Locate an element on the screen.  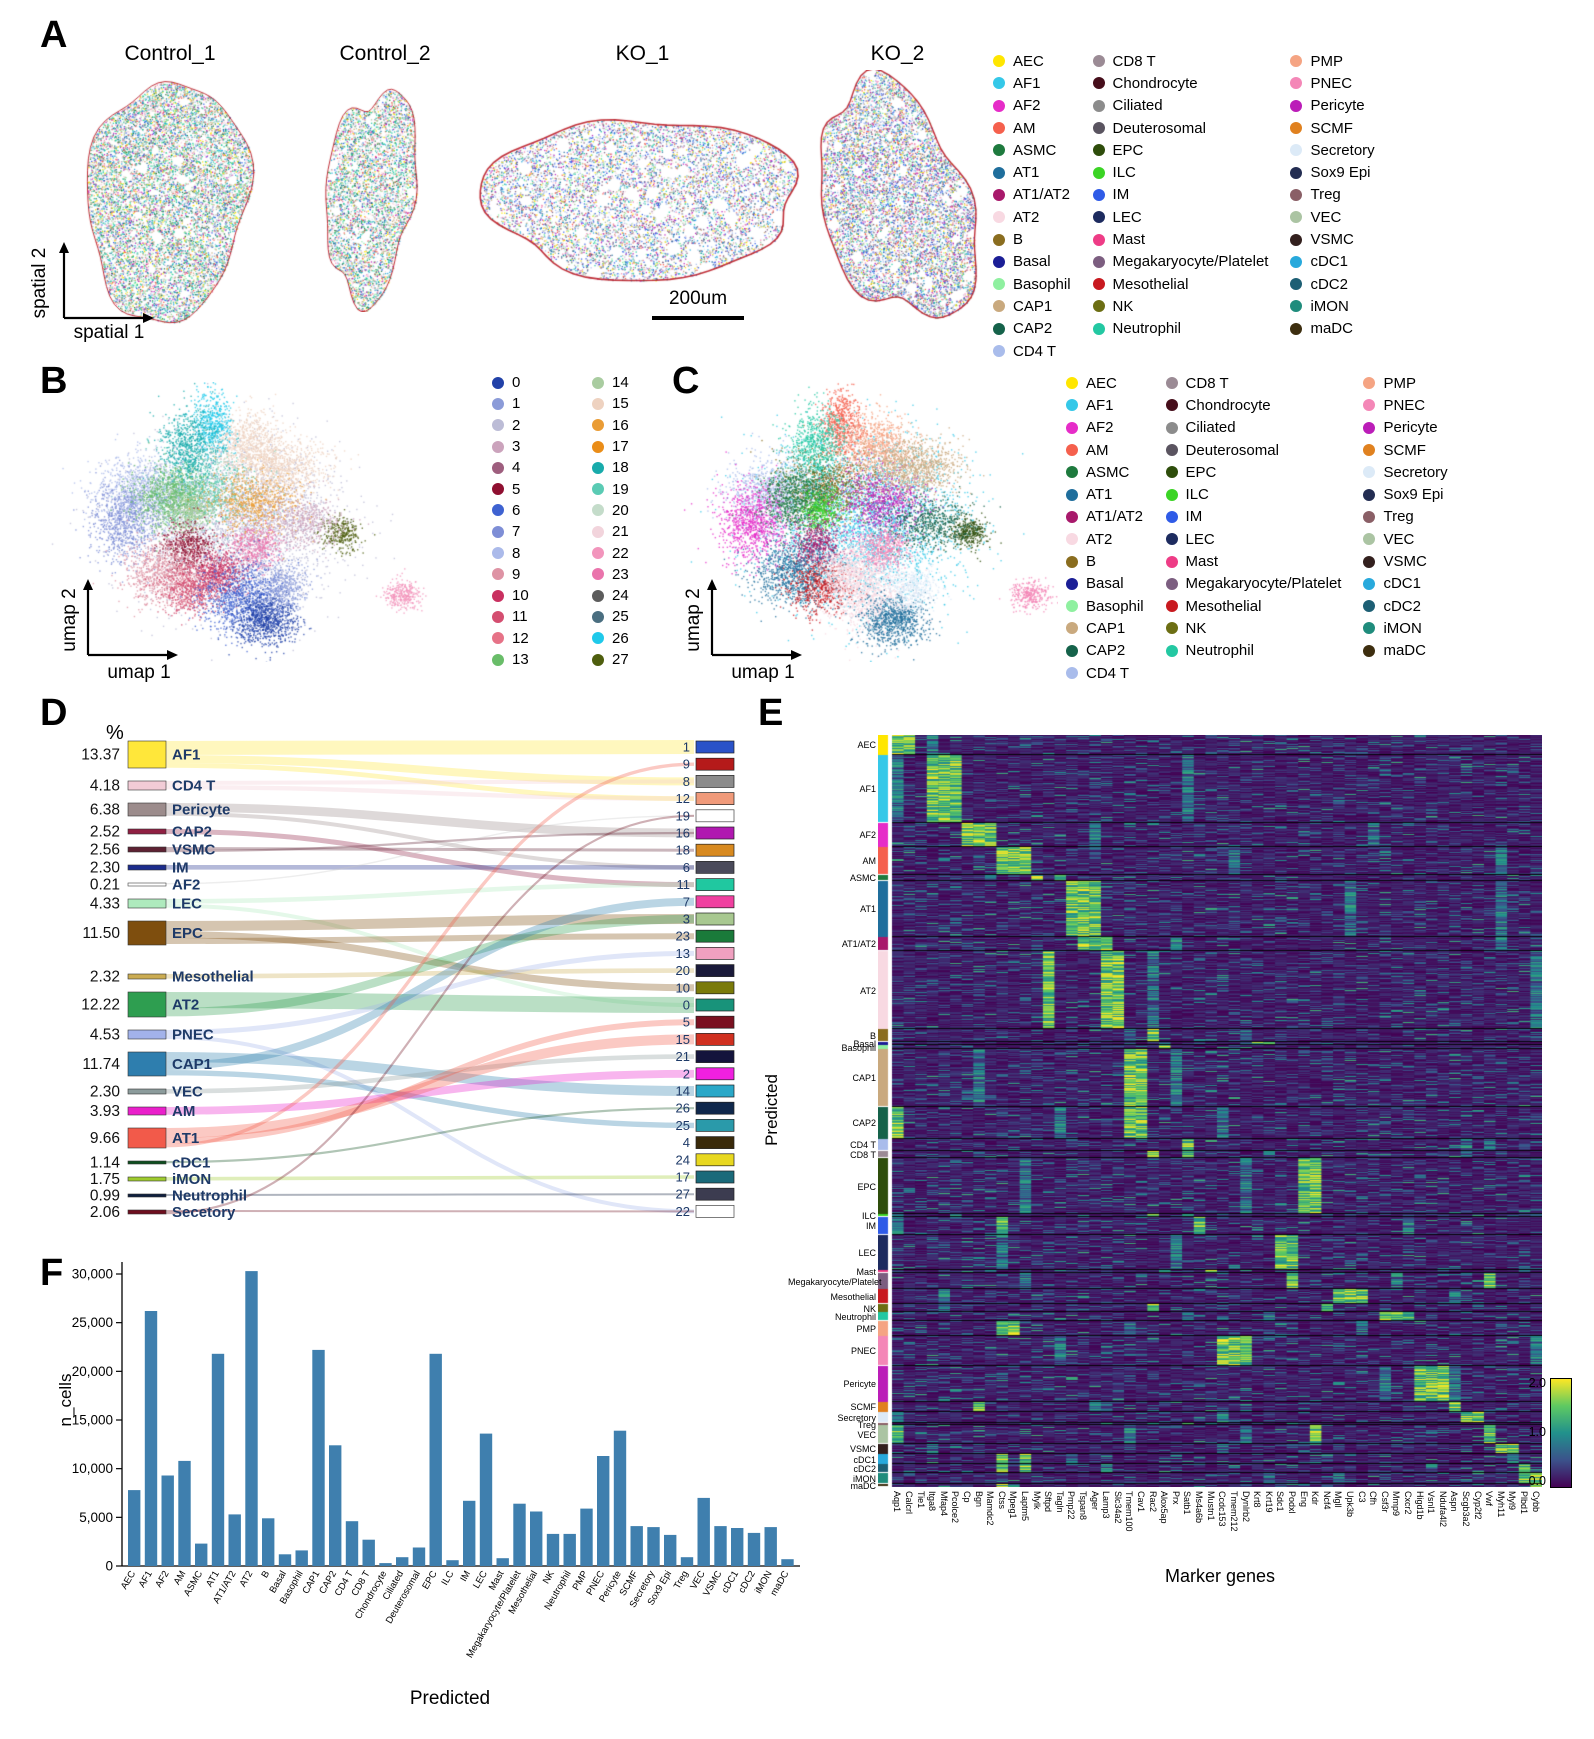
sankey-right-label: 2 is located at coordinates (686, 1073).